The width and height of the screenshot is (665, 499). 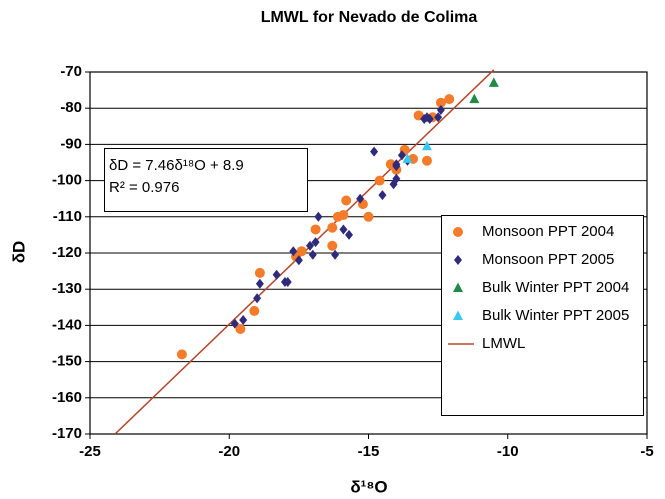 What do you see at coordinates (369, 17) in the screenshot?
I see `chart-title: LMWL for Nevado de Colima` at bounding box center [369, 17].